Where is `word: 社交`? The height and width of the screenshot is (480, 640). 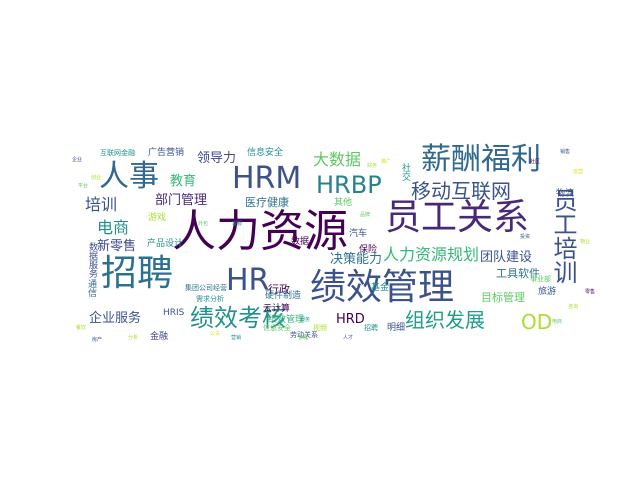 word: 社交 is located at coordinates (405, 172).